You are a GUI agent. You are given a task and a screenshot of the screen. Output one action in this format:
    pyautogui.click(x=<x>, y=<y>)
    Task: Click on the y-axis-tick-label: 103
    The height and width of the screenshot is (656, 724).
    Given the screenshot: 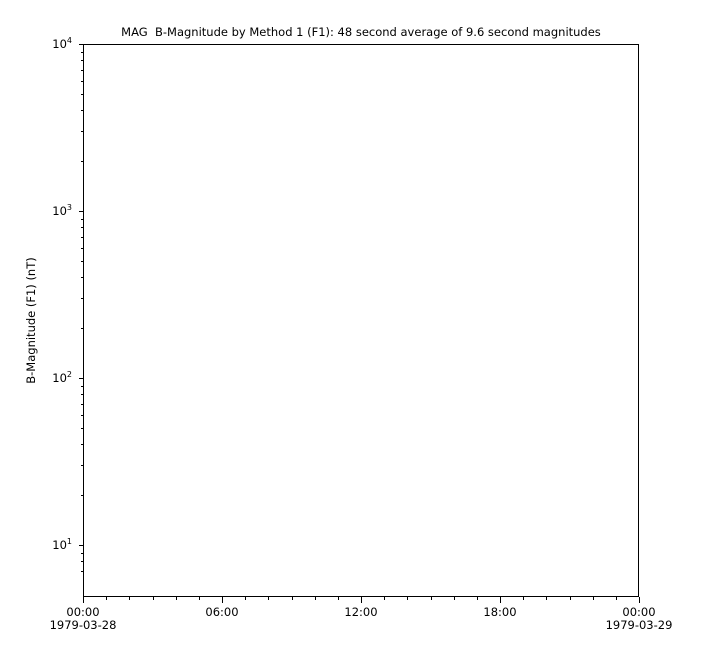 What is the action you would take?
    pyautogui.click(x=62, y=210)
    